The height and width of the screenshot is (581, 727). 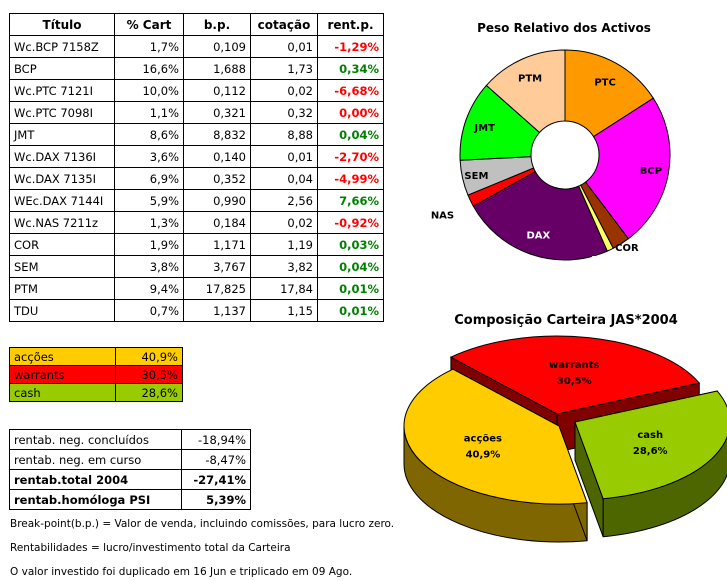 What do you see at coordinates (62, 222) in the screenshot?
I see `position-name: Wc.NAS 7211z` at bounding box center [62, 222].